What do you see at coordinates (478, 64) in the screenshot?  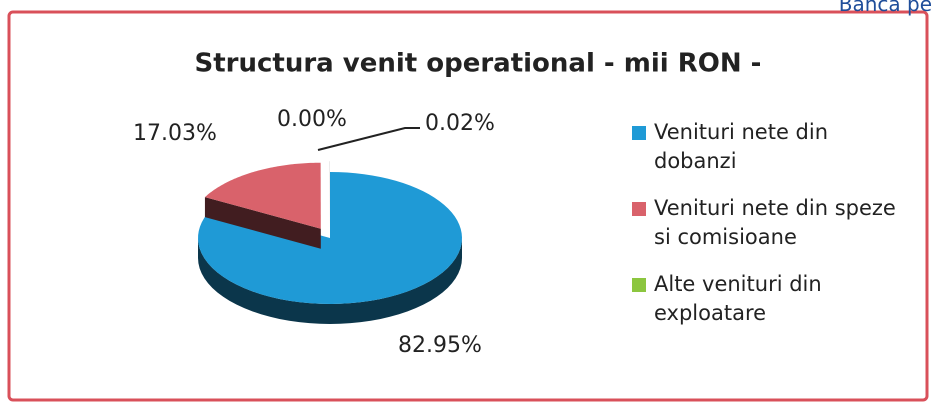 I see `chart-title: Structura venit operational - mii RON -` at bounding box center [478, 64].